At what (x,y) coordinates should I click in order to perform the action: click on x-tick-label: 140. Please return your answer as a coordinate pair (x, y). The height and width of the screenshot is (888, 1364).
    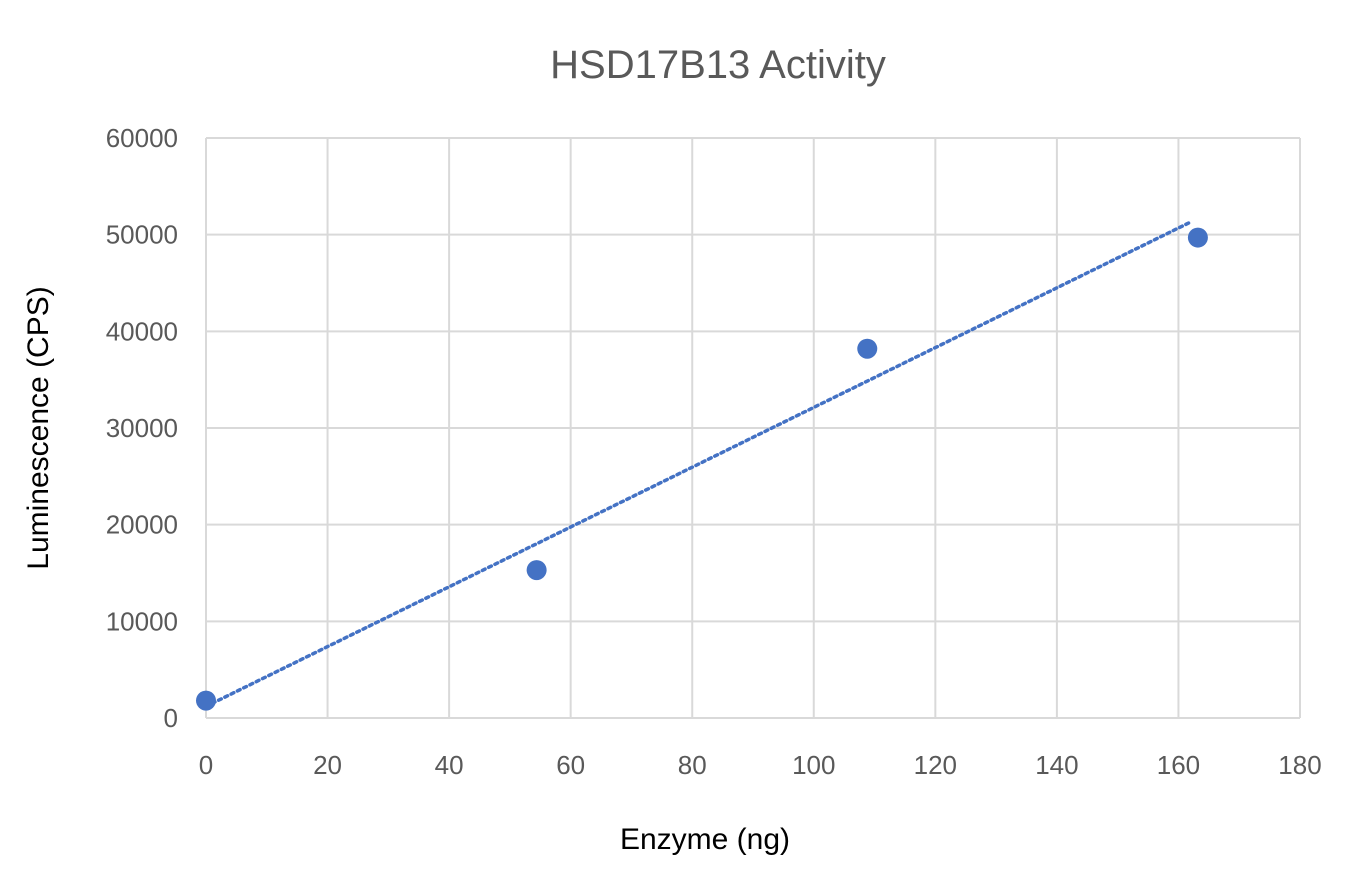
    Looking at the image, I should click on (1056, 765).